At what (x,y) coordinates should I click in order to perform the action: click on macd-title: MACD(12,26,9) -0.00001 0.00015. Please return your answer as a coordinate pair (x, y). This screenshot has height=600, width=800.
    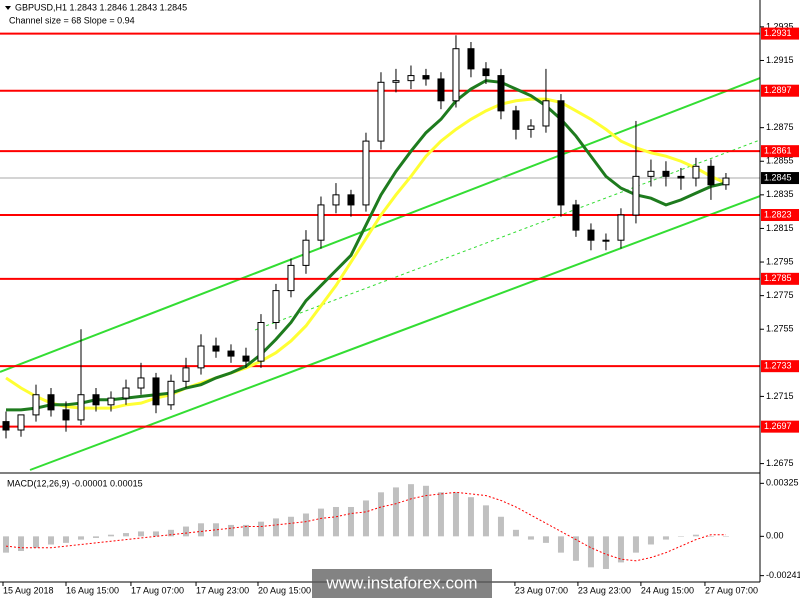
    Looking at the image, I should click on (75, 483).